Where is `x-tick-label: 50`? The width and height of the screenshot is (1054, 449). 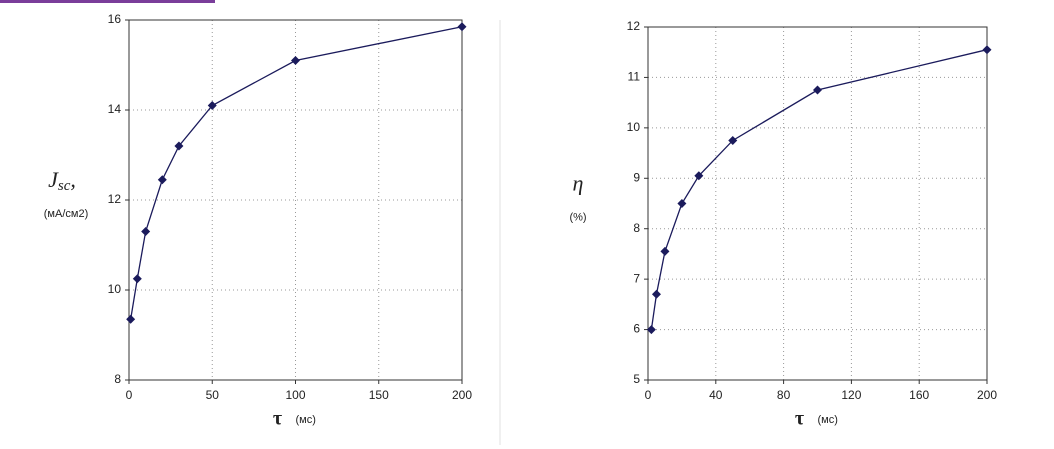 x-tick-label: 50 is located at coordinates (213, 395).